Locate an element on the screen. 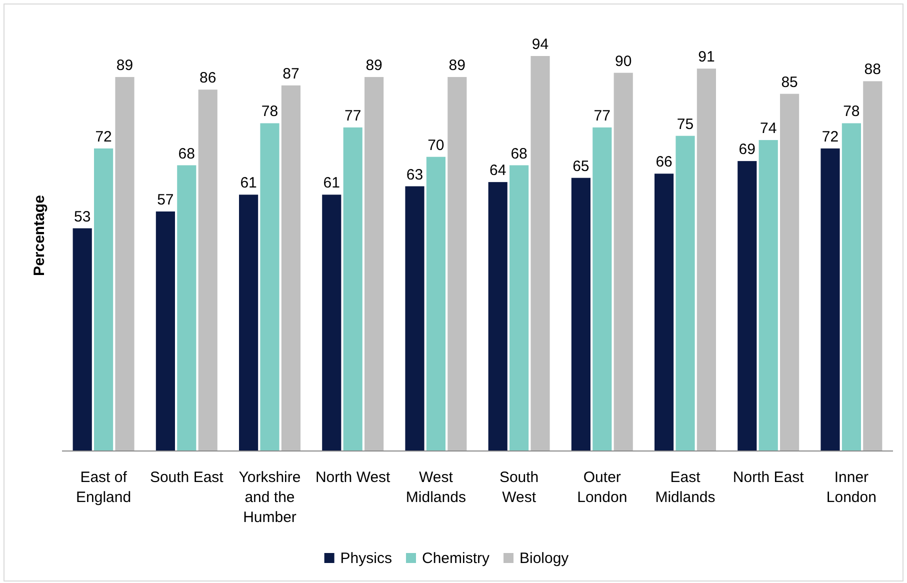 This screenshot has height=583, width=907. legend-label: Physics is located at coordinates (366, 558).